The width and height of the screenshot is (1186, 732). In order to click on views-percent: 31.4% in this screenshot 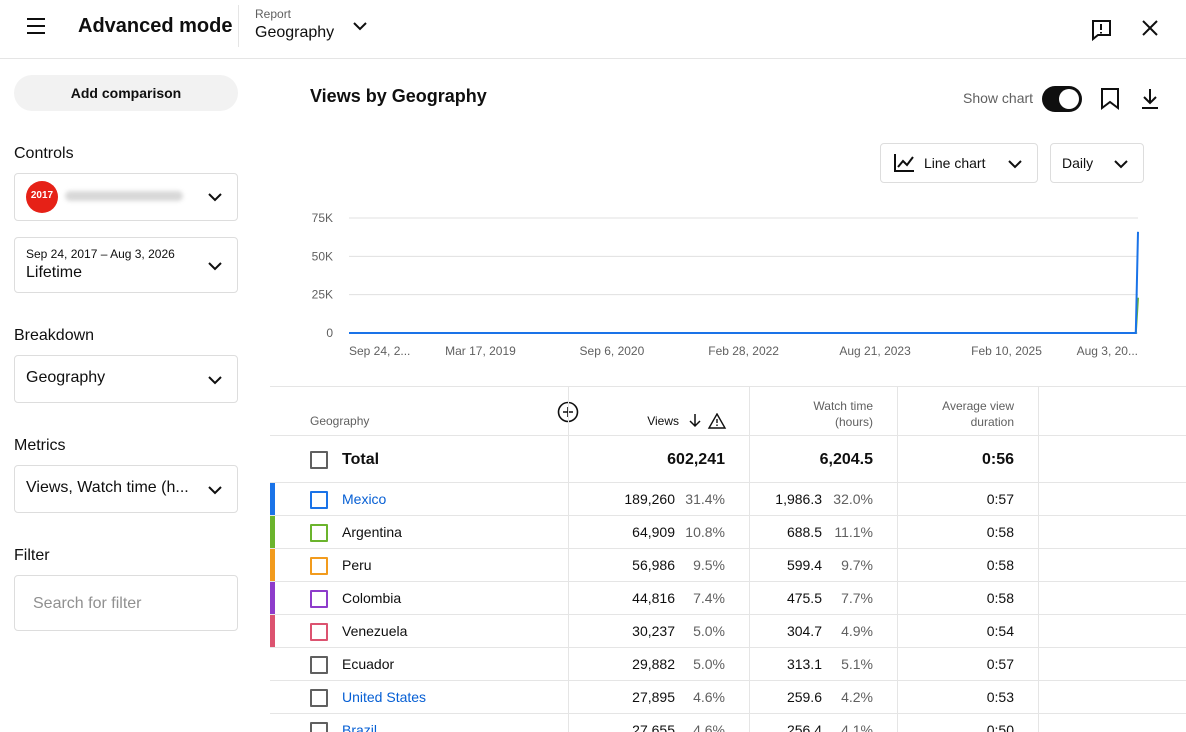, I will do `click(705, 499)`.